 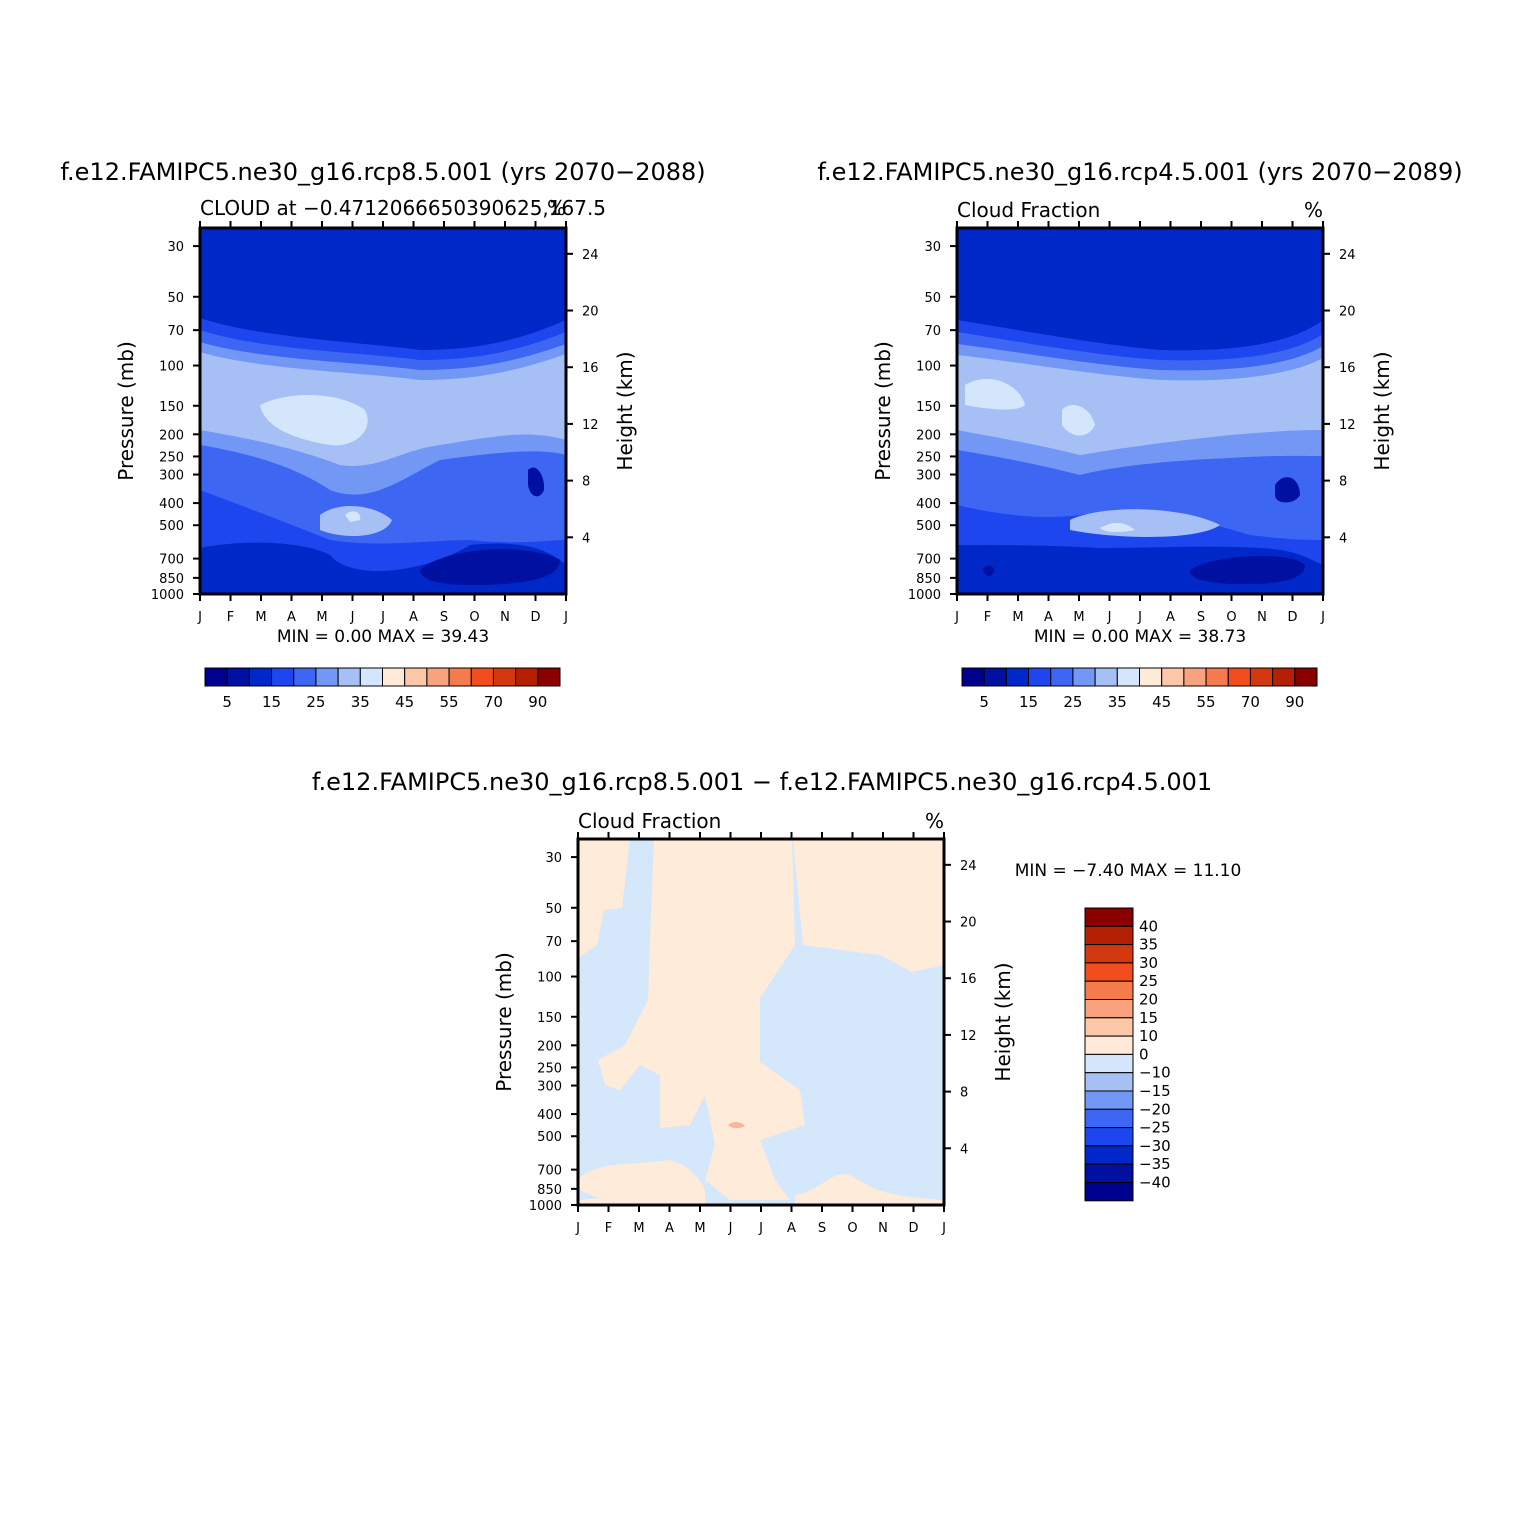 What do you see at coordinates (474, 617) in the screenshot?
I see `x-tick-label: O` at bounding box center [474, 617].